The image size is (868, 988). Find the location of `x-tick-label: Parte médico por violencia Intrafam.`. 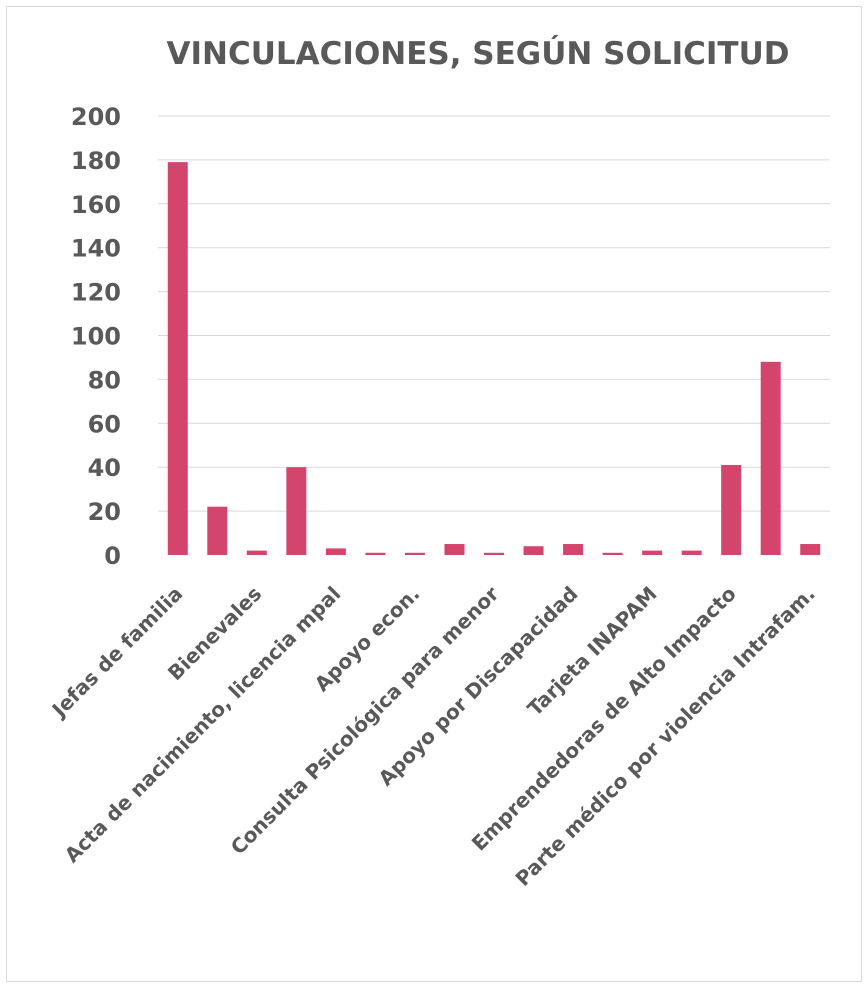

x-tick-label: Parte médico por violencia Intrafam. is located at coordinates (665, 736).